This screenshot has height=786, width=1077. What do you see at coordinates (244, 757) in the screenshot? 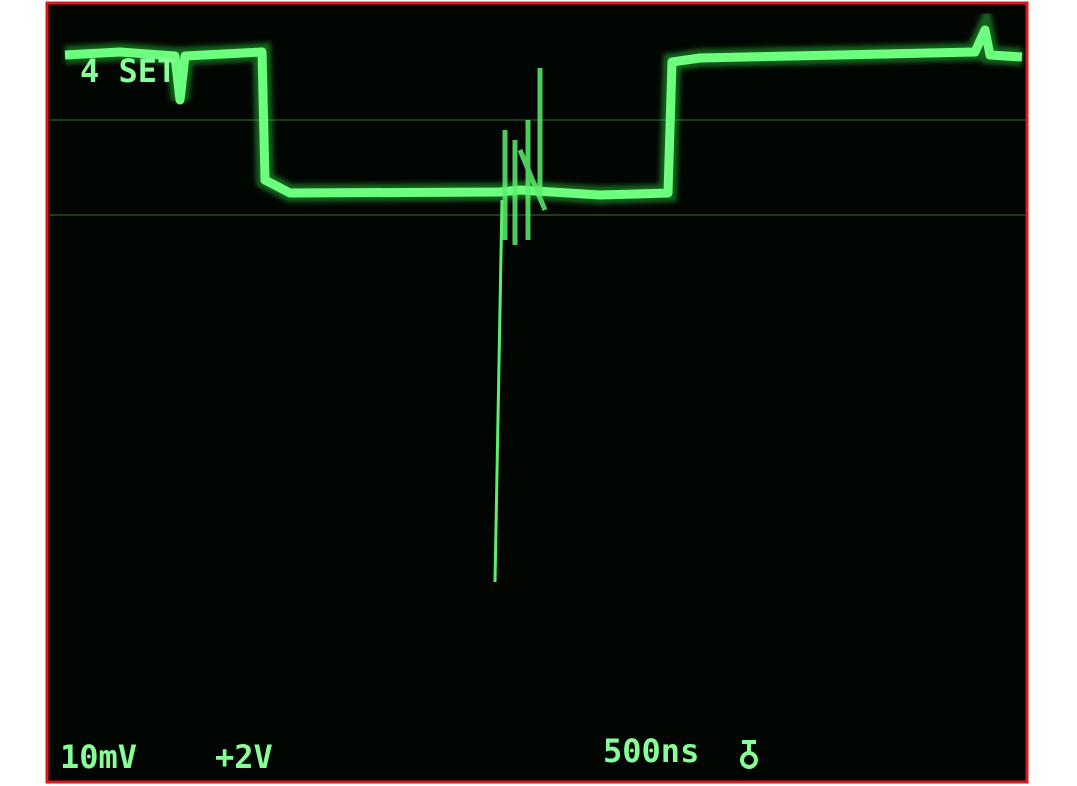
I see `offset-label: +2V` at bounding box center [244, 757].